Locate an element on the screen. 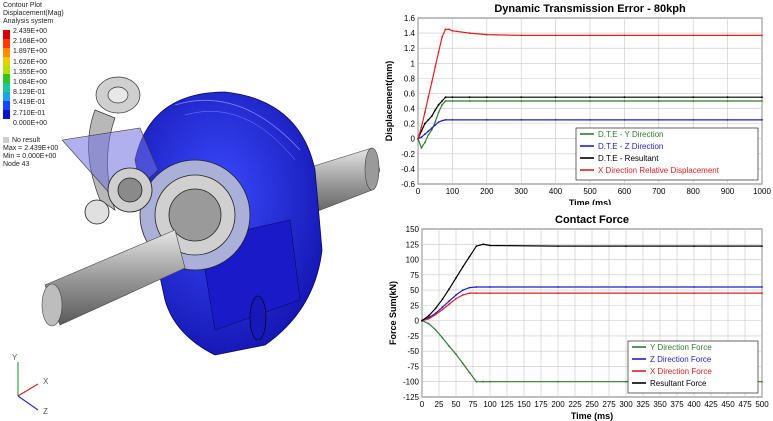  y-tick-label: 0 is located at coordinates (417, 321).